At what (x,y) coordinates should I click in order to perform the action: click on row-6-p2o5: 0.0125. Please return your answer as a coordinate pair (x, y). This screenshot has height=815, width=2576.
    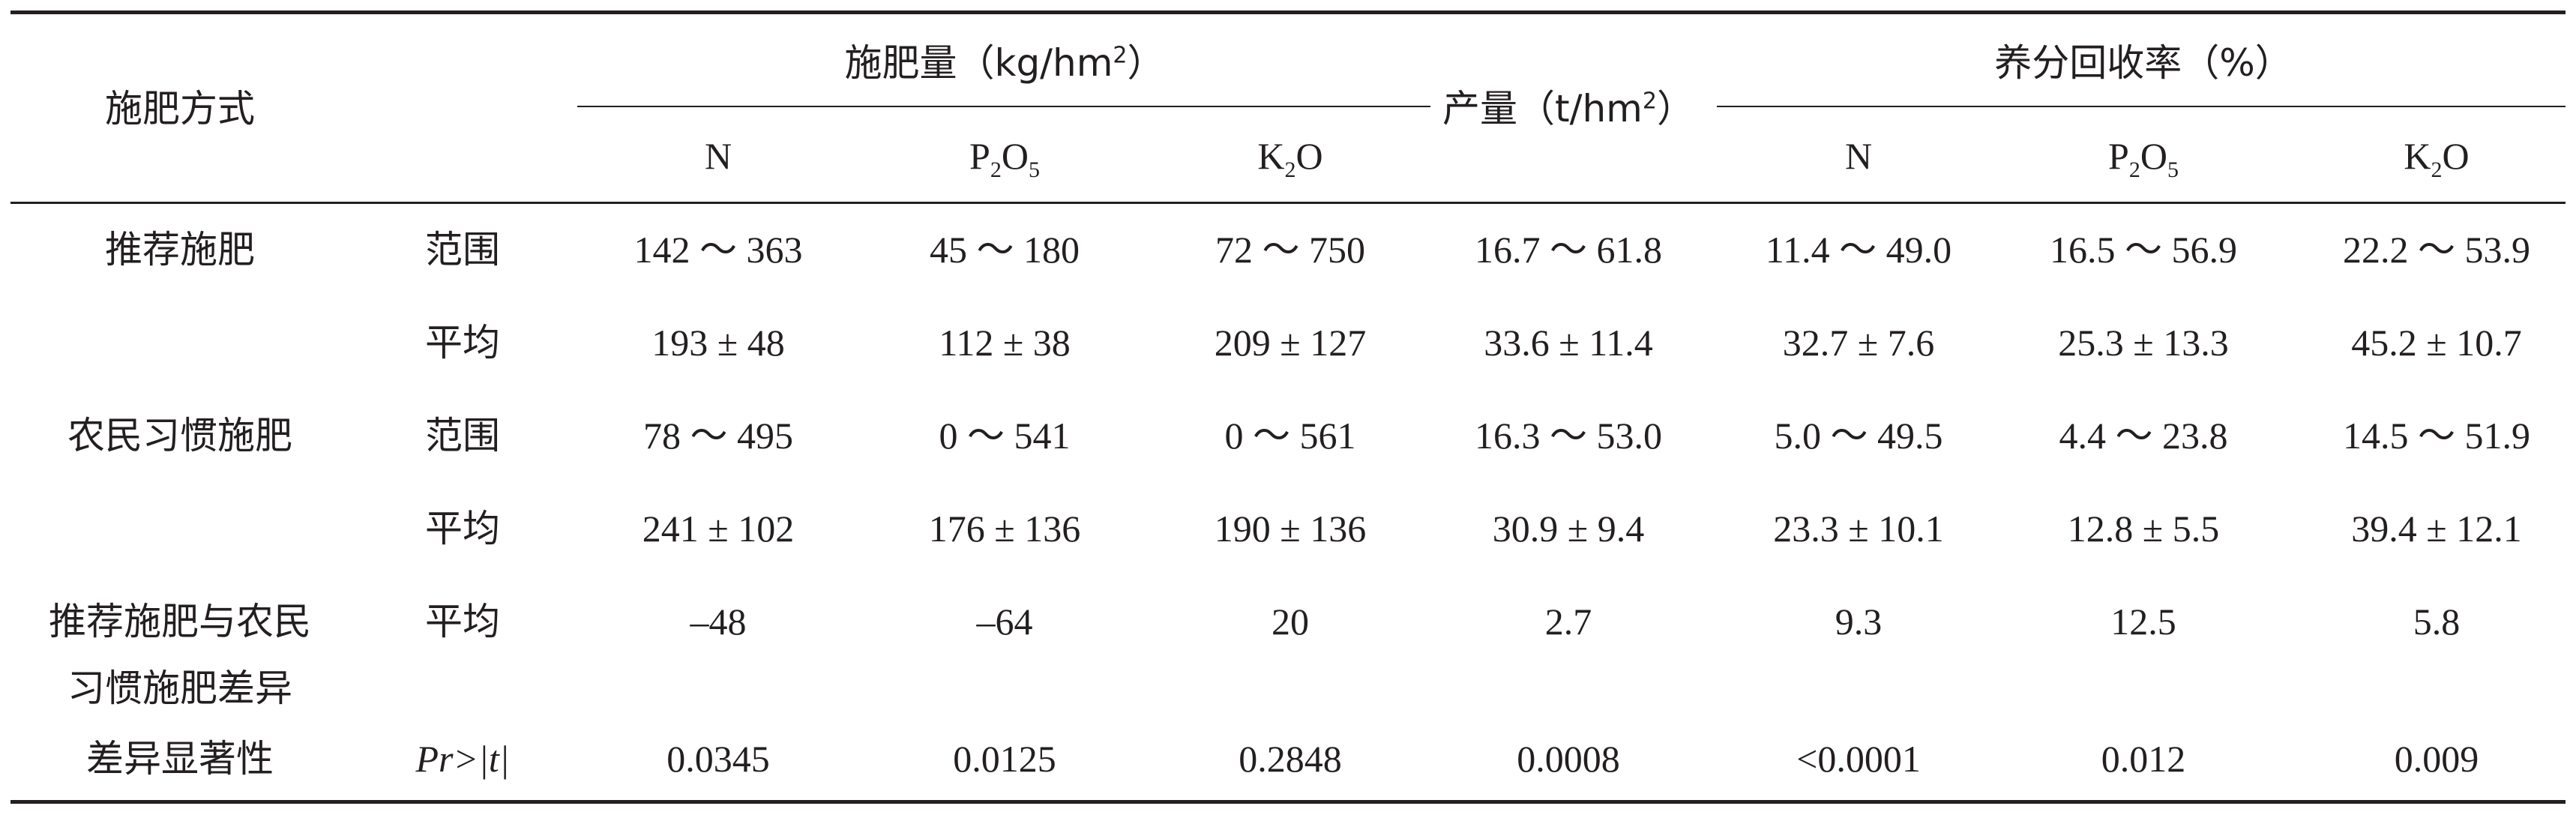
    Looking at the image, I should click on (1005, 759).